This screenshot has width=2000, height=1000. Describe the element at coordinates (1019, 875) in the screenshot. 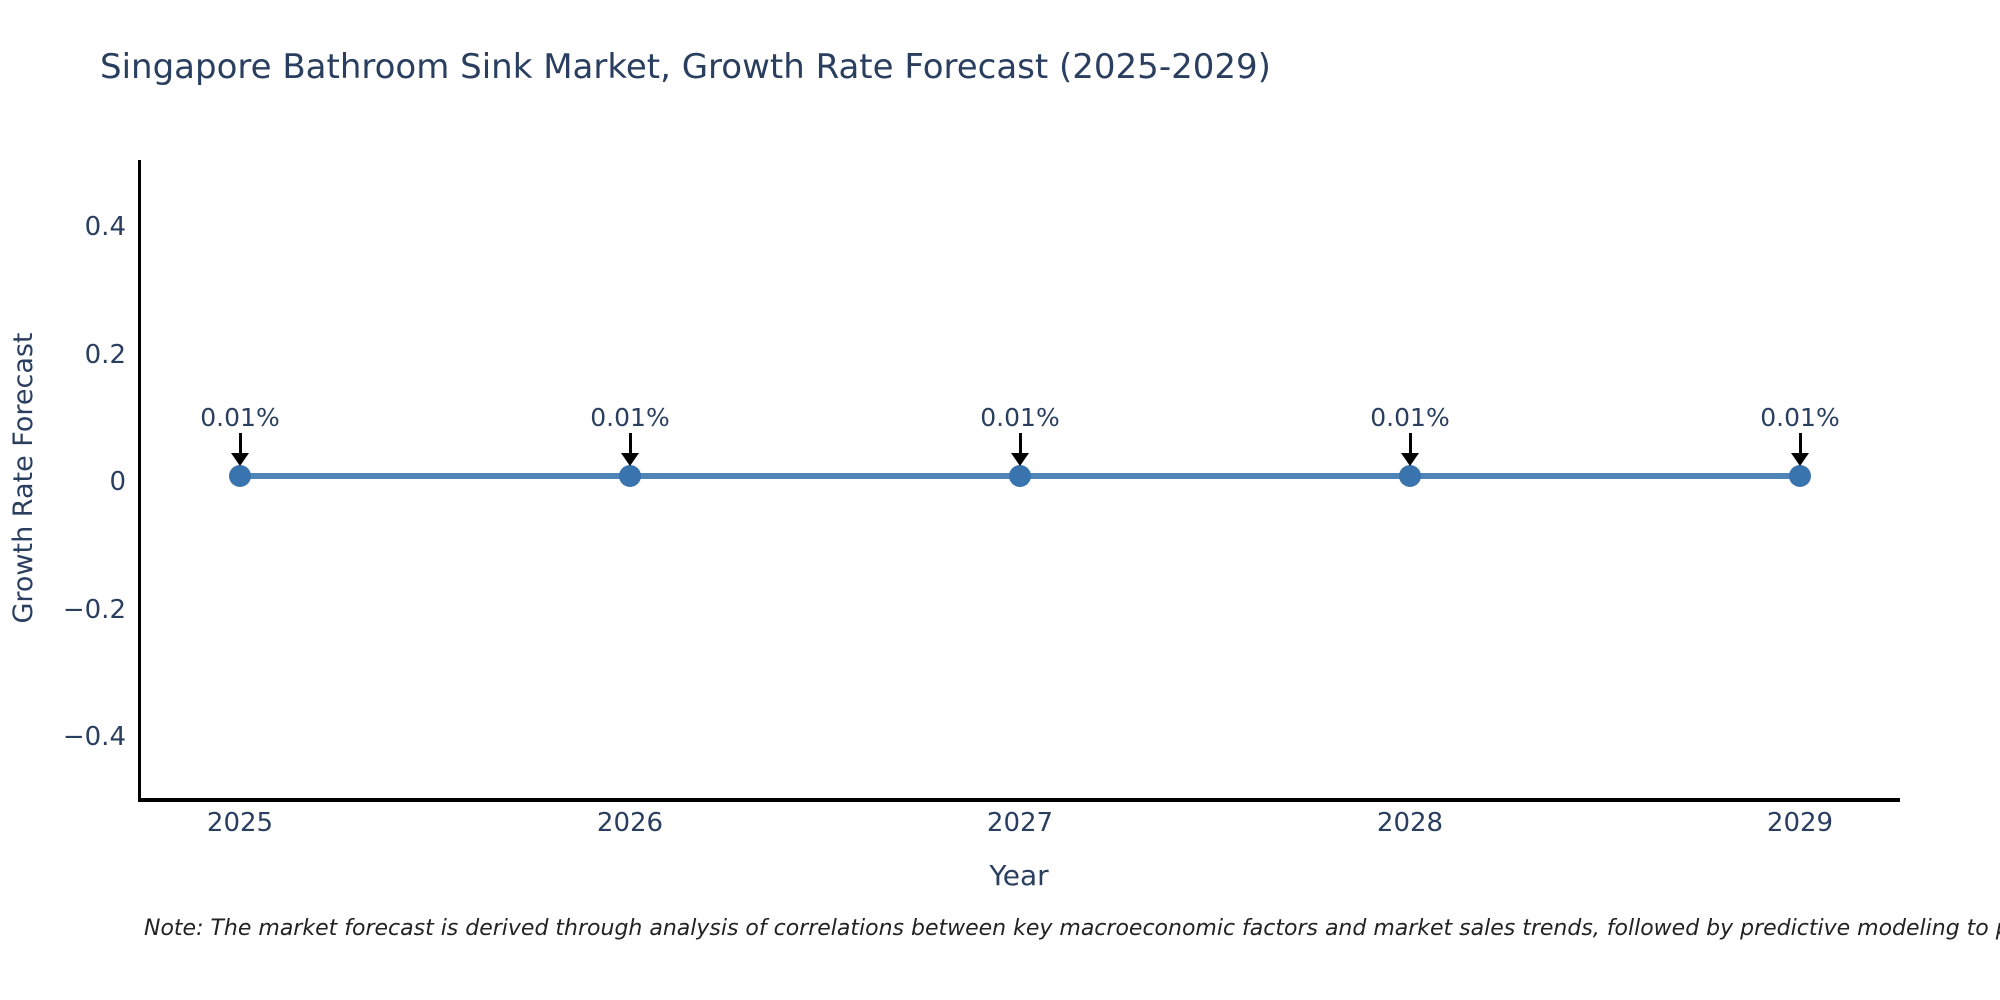

I see `x-axis-title: Year` at that location.